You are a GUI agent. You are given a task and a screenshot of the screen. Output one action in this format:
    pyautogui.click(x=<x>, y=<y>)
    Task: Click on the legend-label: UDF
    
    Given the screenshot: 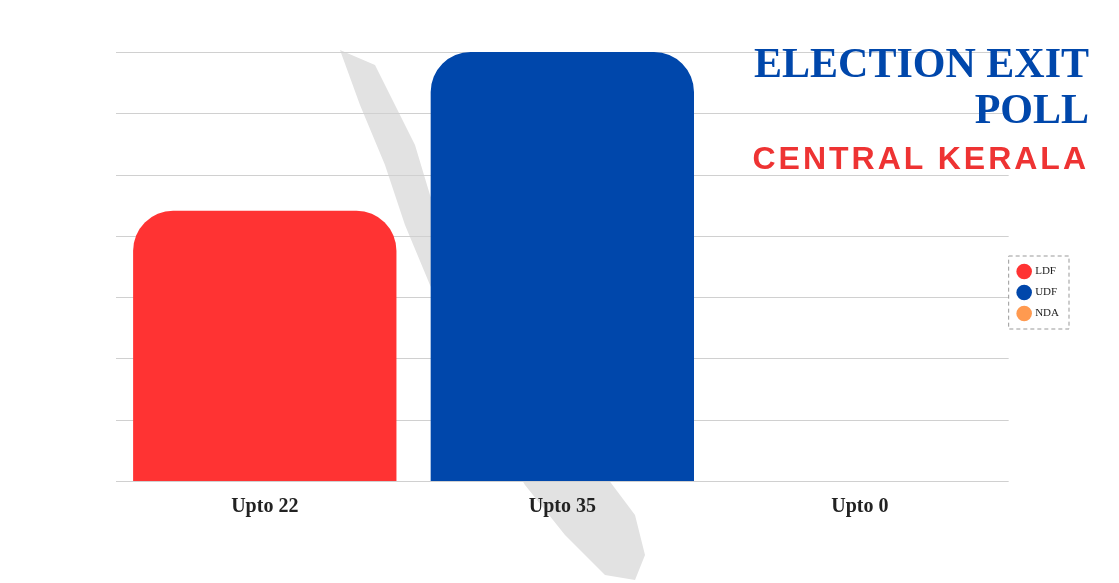 What is the action you would take?
    pyautogui.click(x=1046, y=291)
    